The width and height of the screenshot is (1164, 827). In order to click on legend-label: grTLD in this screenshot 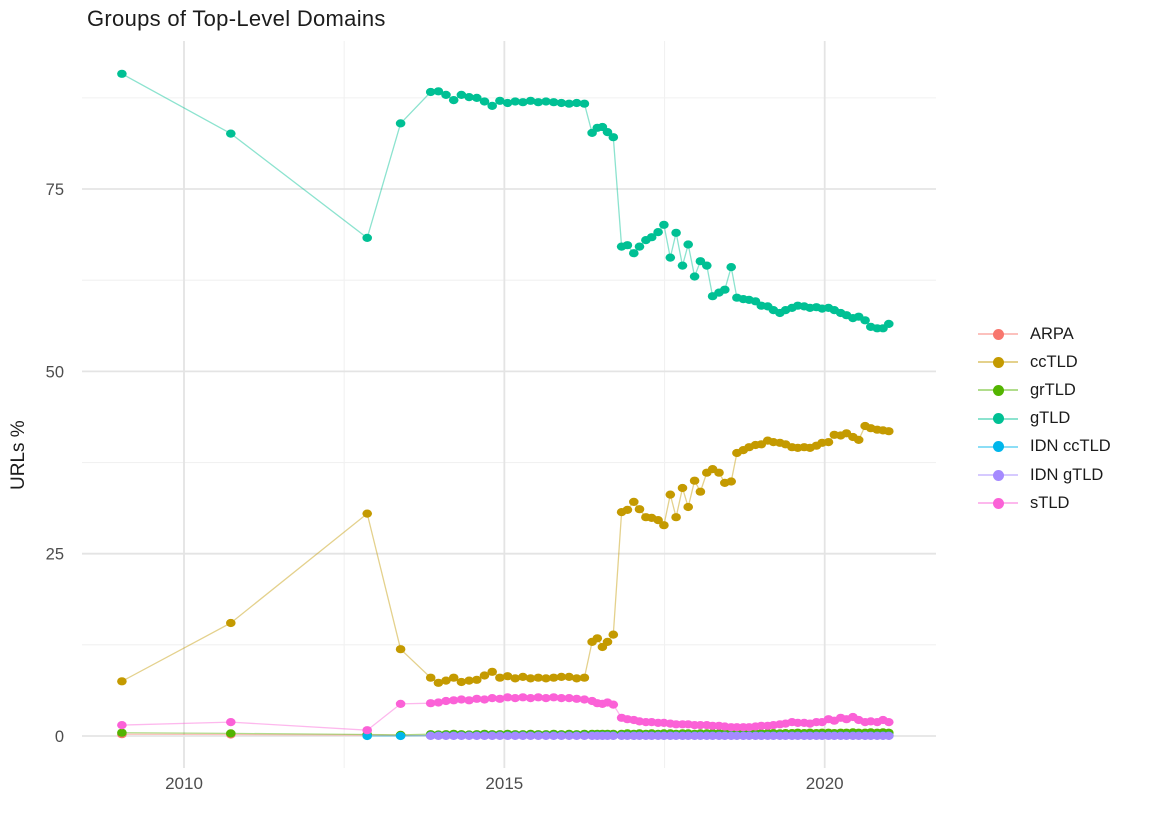, I will do `click(1053, 389)`.